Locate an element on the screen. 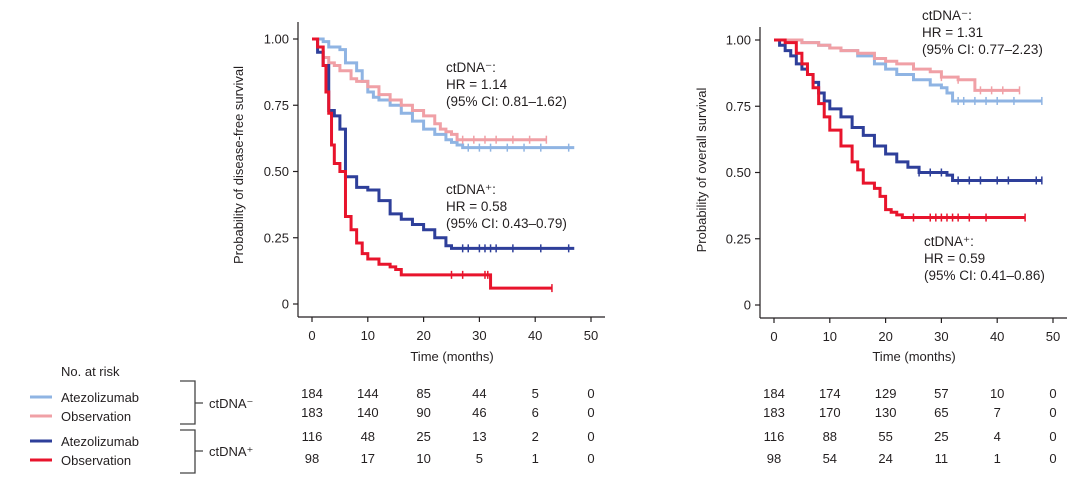 The width and height of the screenshot is (1080, 495). risk-legend-title: No. at risk is located at coordinates (90, 371).